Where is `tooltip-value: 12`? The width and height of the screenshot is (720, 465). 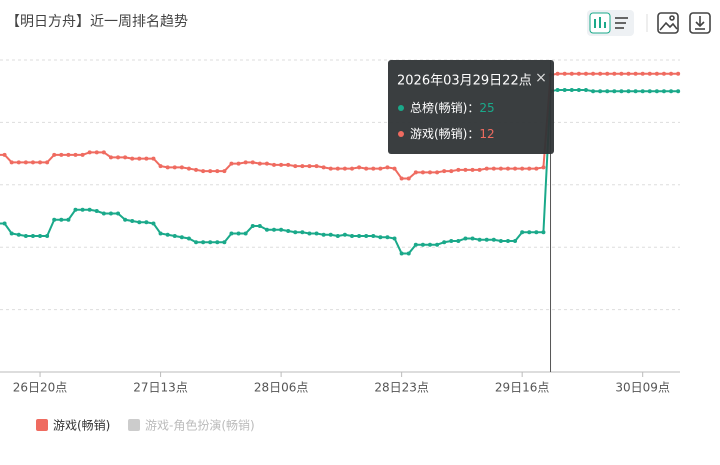
tooltip-value: 12 is located at coordinates (486, 134).